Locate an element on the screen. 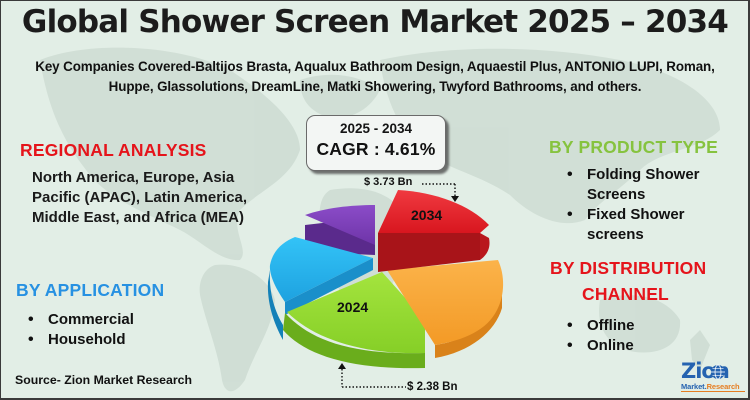  zion-logo: Zion Market.Research is located at coordinates (713, 378).